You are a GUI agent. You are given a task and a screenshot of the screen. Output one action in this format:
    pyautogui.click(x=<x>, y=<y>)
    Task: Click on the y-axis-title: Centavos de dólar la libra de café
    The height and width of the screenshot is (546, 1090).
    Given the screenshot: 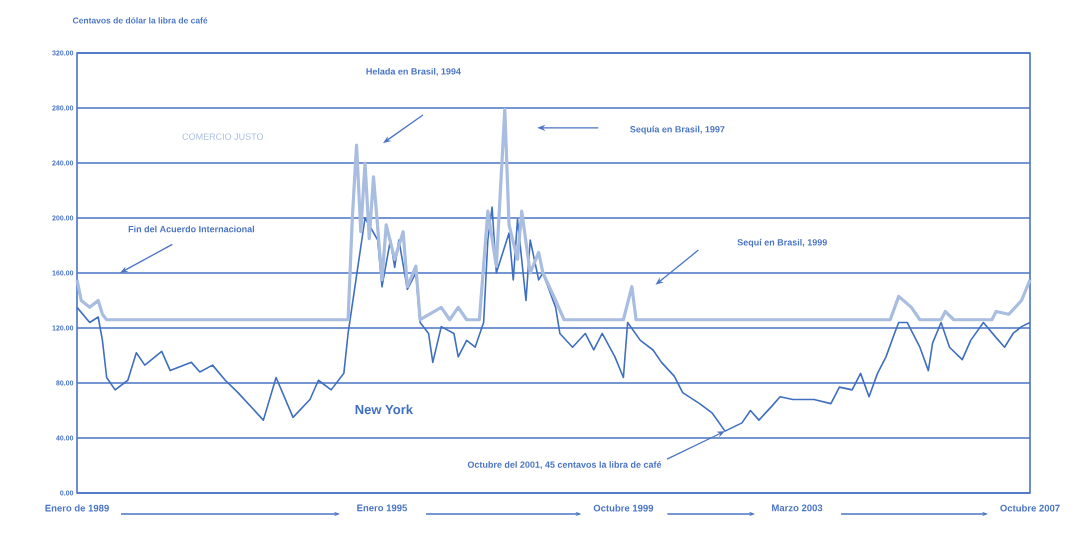 What is the action you would take?
    pyautogui.click(x=140, y=20)
    